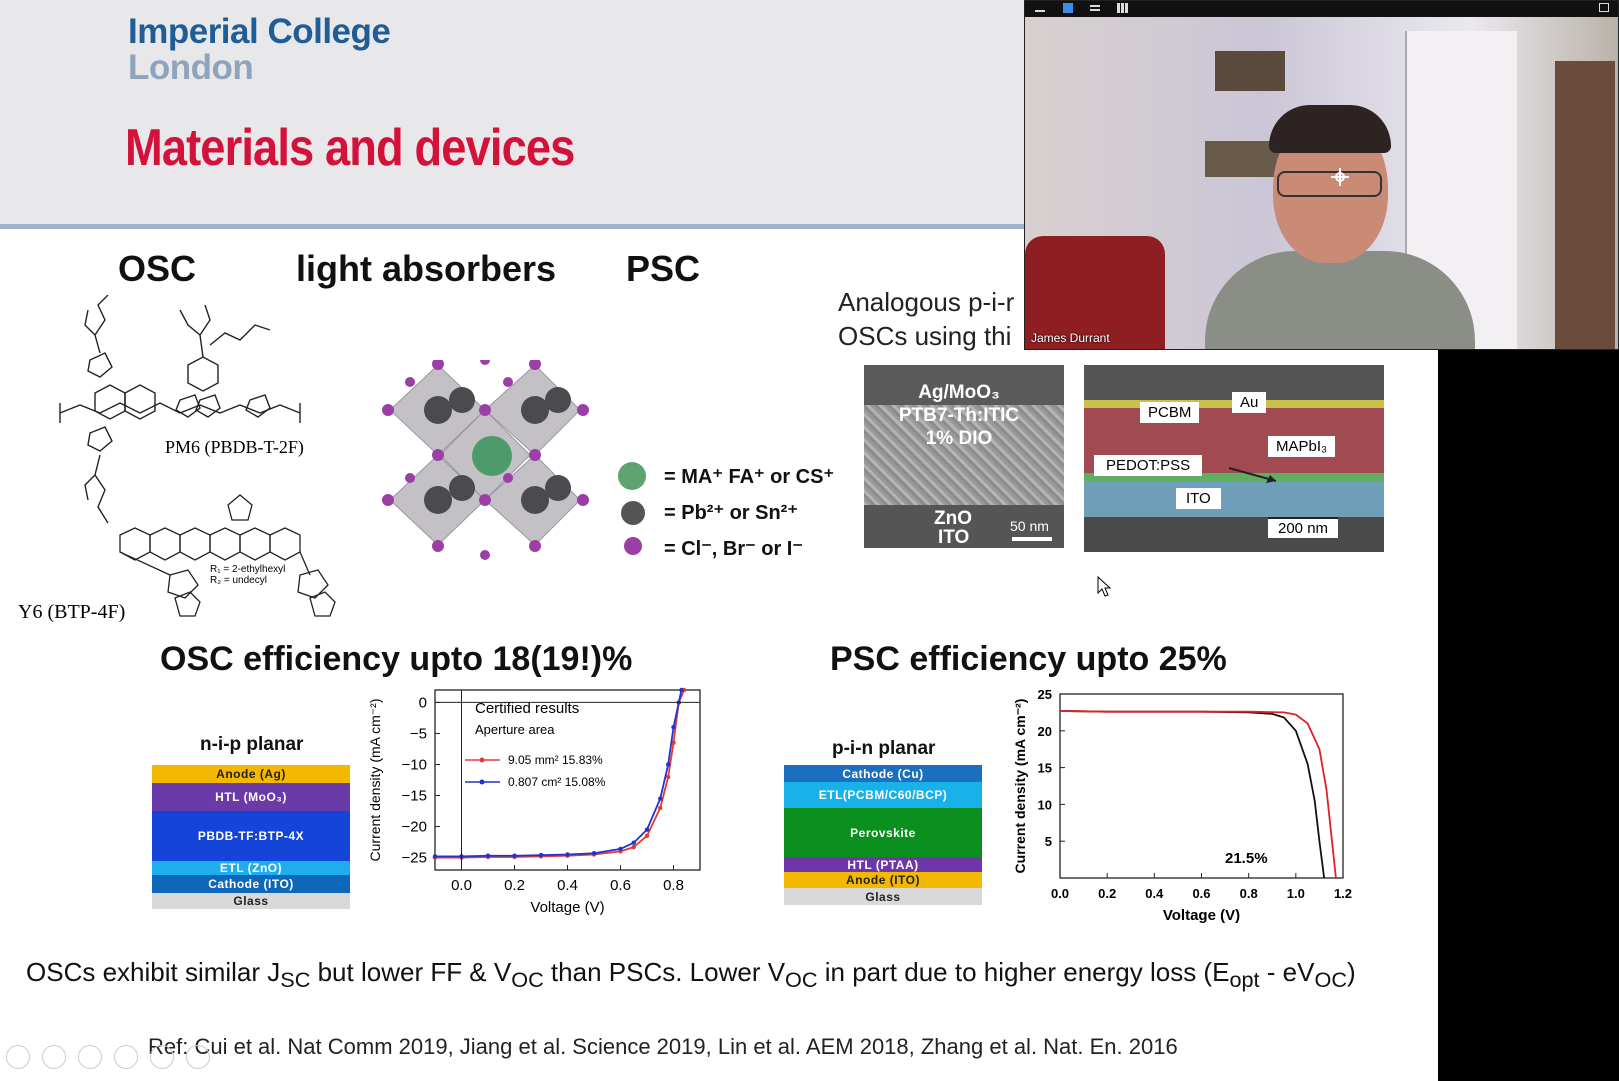  What do you see at coordinates (959, 438) in the screenshot?
I see `sem-label-dio: 1% DIO` at bounding box center [959, 438].